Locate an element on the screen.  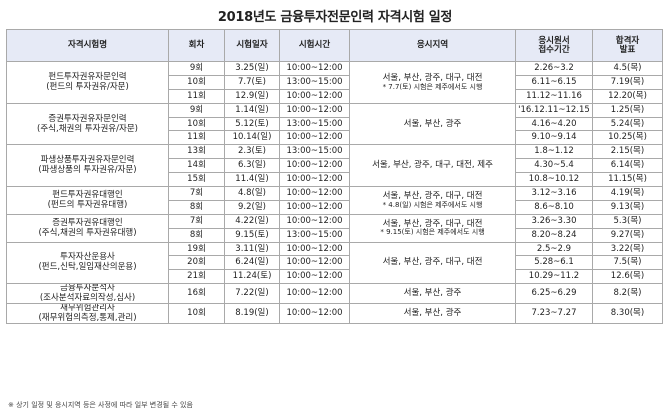
region-note: * 4.8(일) 시험은 제주에서도 시행 is located at coordinates (432, 204).